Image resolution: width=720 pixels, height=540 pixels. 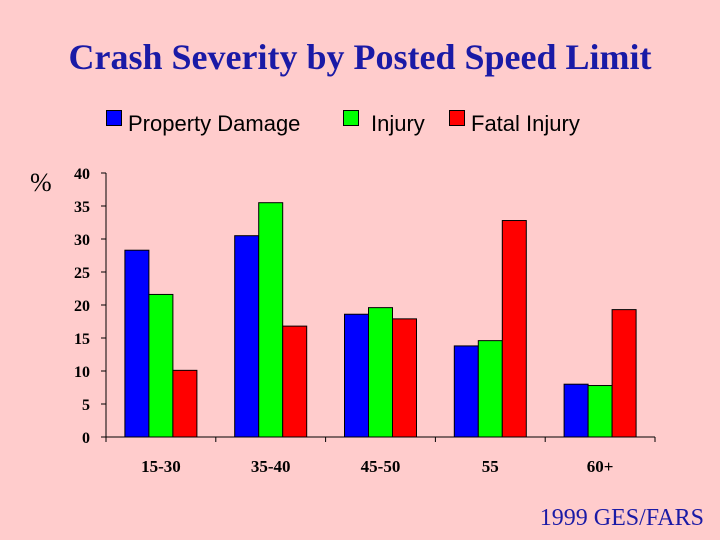 What do you see at coordinates (114, 118) in the screenshot?
I see `legend-swatch-property-damage` at bounding box center [114, 118].